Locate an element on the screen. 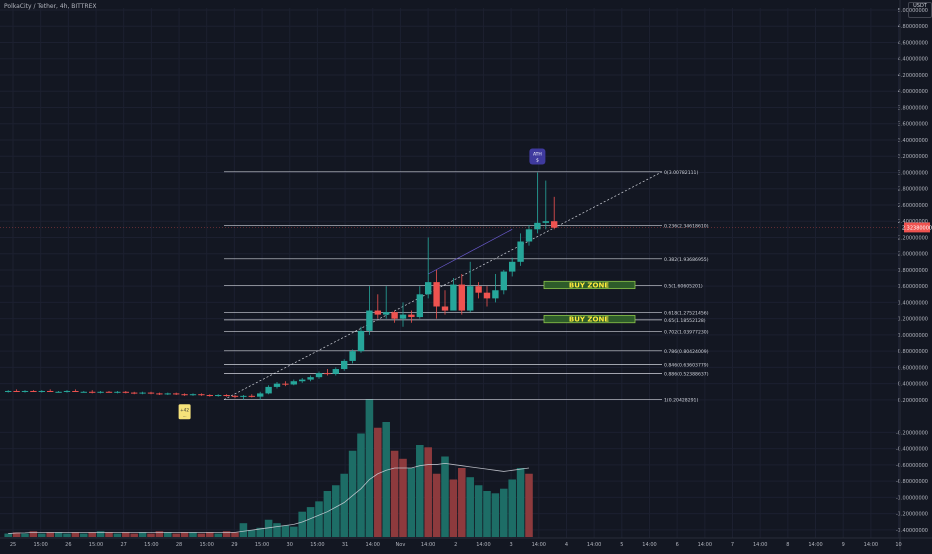 Image resolution: width=932 pixels, height=554 pixels. price-tick-label: 0.80000000 is located at coordinates (913, 352).